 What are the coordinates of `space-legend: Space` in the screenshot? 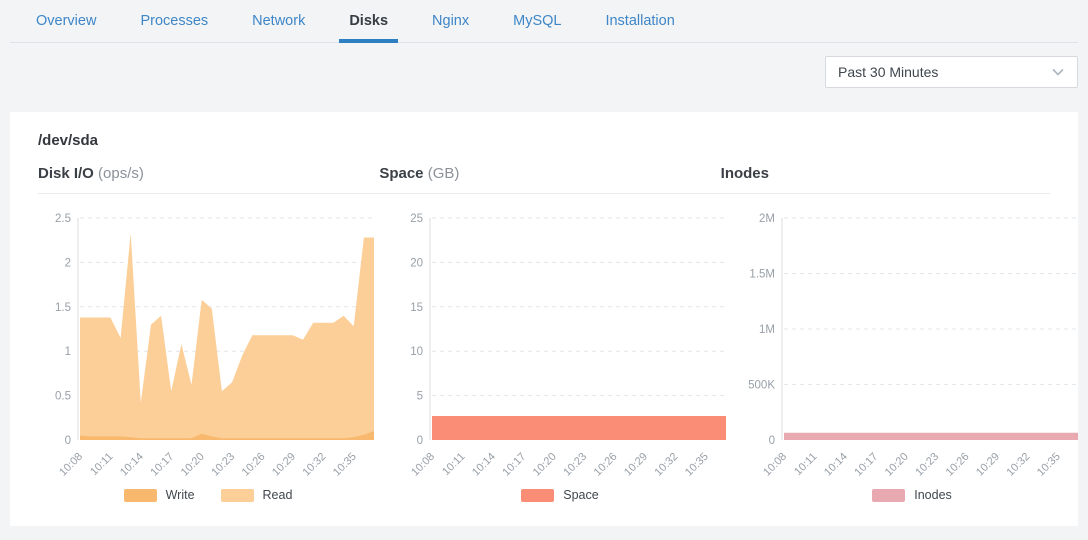 It's located at (560, 495).